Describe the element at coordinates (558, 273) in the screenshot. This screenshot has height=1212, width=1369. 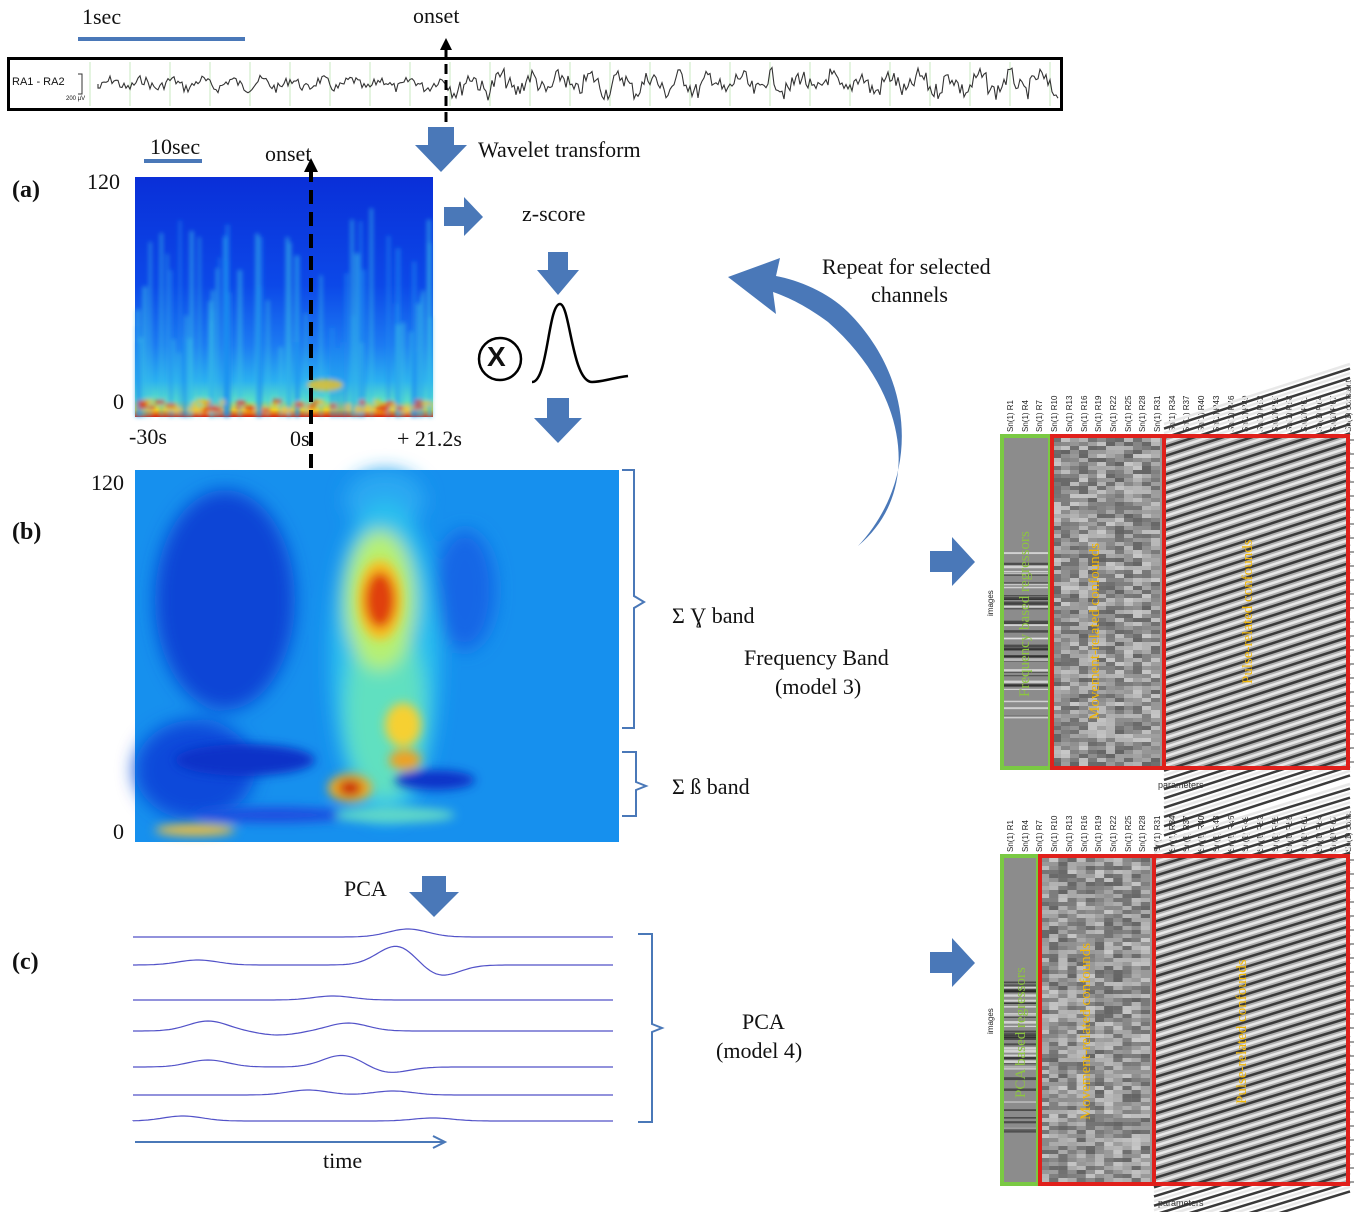
I see `zscore-down-arrow` at that location.